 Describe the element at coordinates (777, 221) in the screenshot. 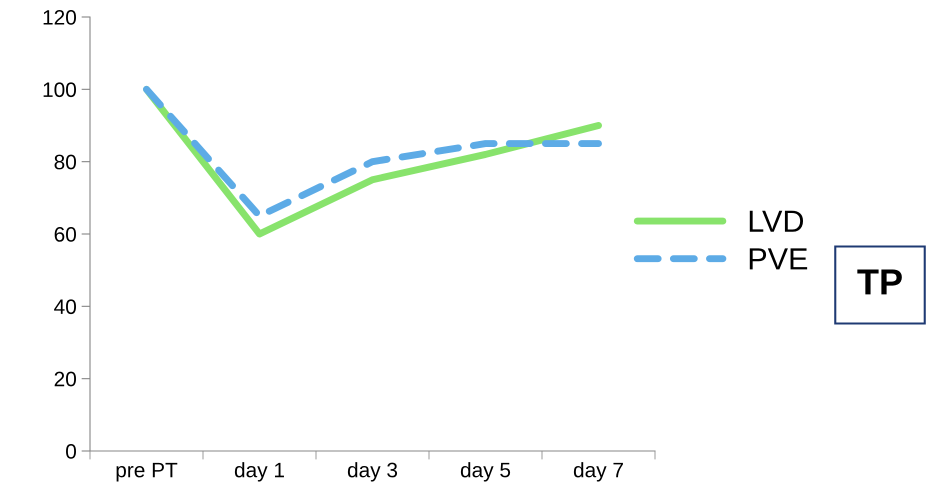

I see `legend-label: LVD` at that location.